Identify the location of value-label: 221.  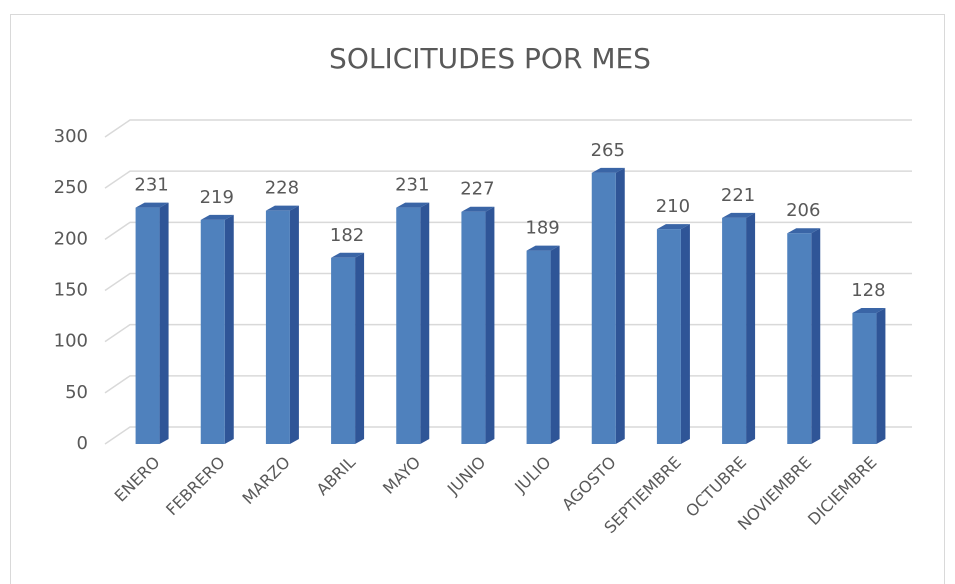
(738, 195).